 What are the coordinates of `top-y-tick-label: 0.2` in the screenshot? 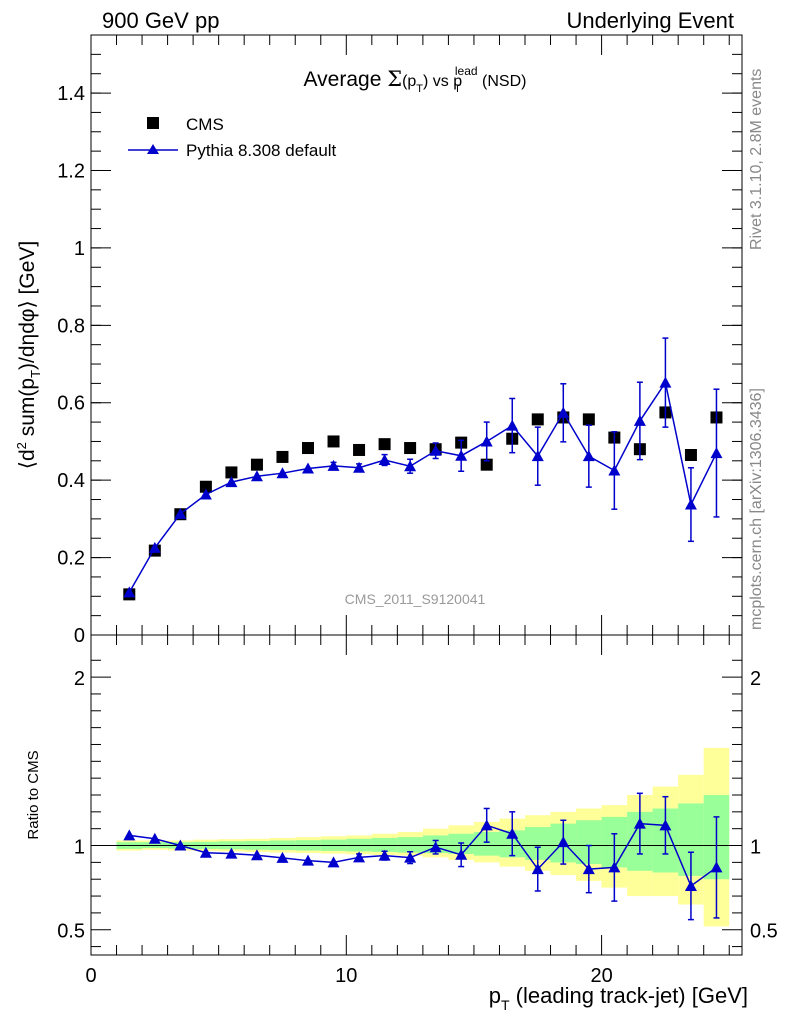 It's located at (71, 559).